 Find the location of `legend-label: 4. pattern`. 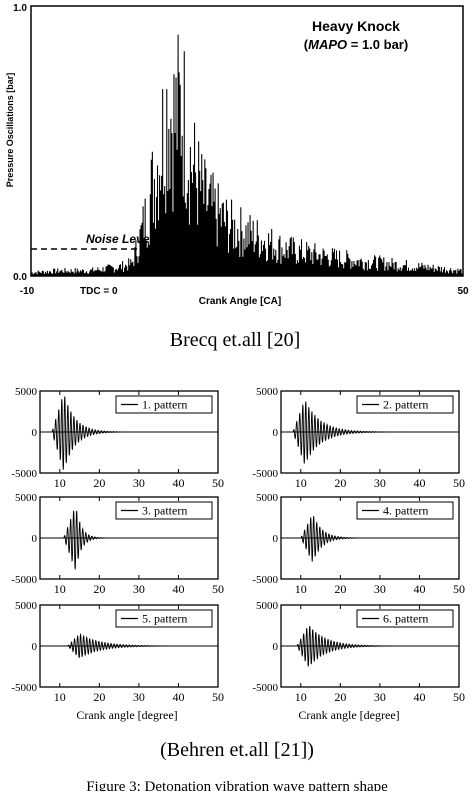

legend-label: 4. pattern is located at coordinates (405, 511).